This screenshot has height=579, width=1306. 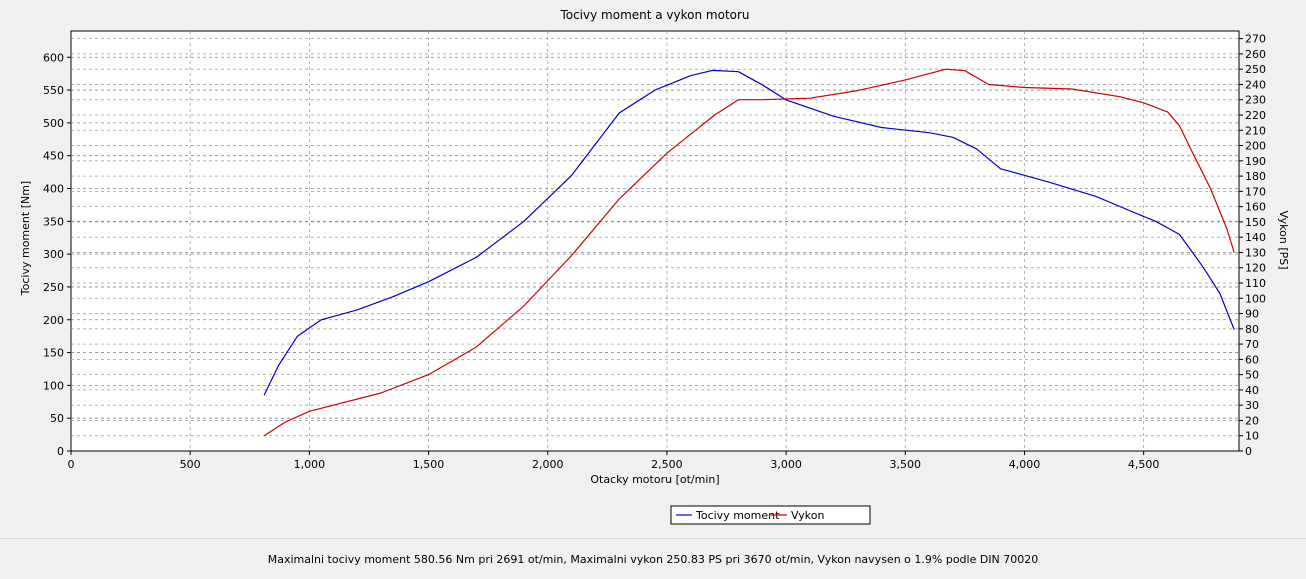 I want to click on y-tick-label-right: 50, so click(x=1252, y=375).